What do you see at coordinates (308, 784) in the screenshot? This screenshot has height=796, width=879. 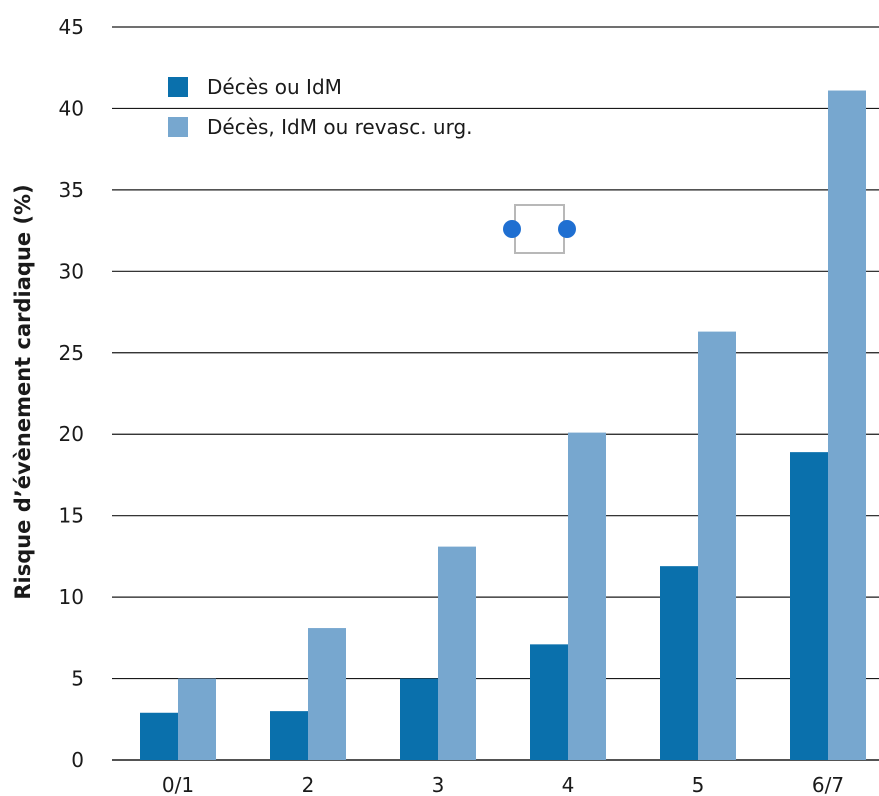 I see `x-tick-label: 2` at bounding box center [308, 784].